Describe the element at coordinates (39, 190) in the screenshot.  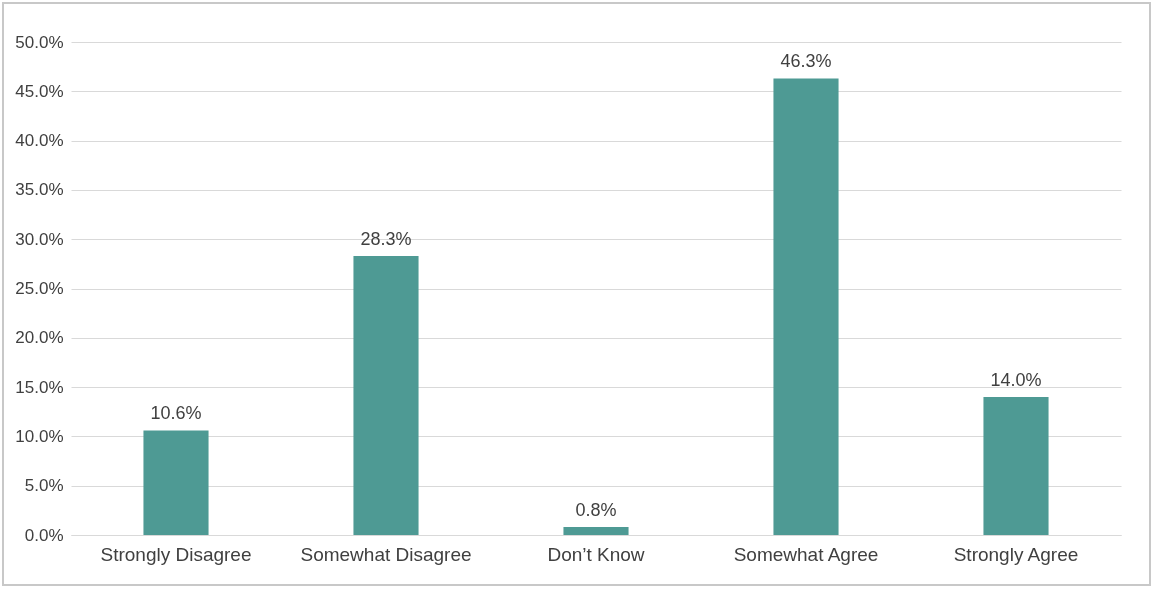
I see `y-tick-label: 35.0%` at that location.